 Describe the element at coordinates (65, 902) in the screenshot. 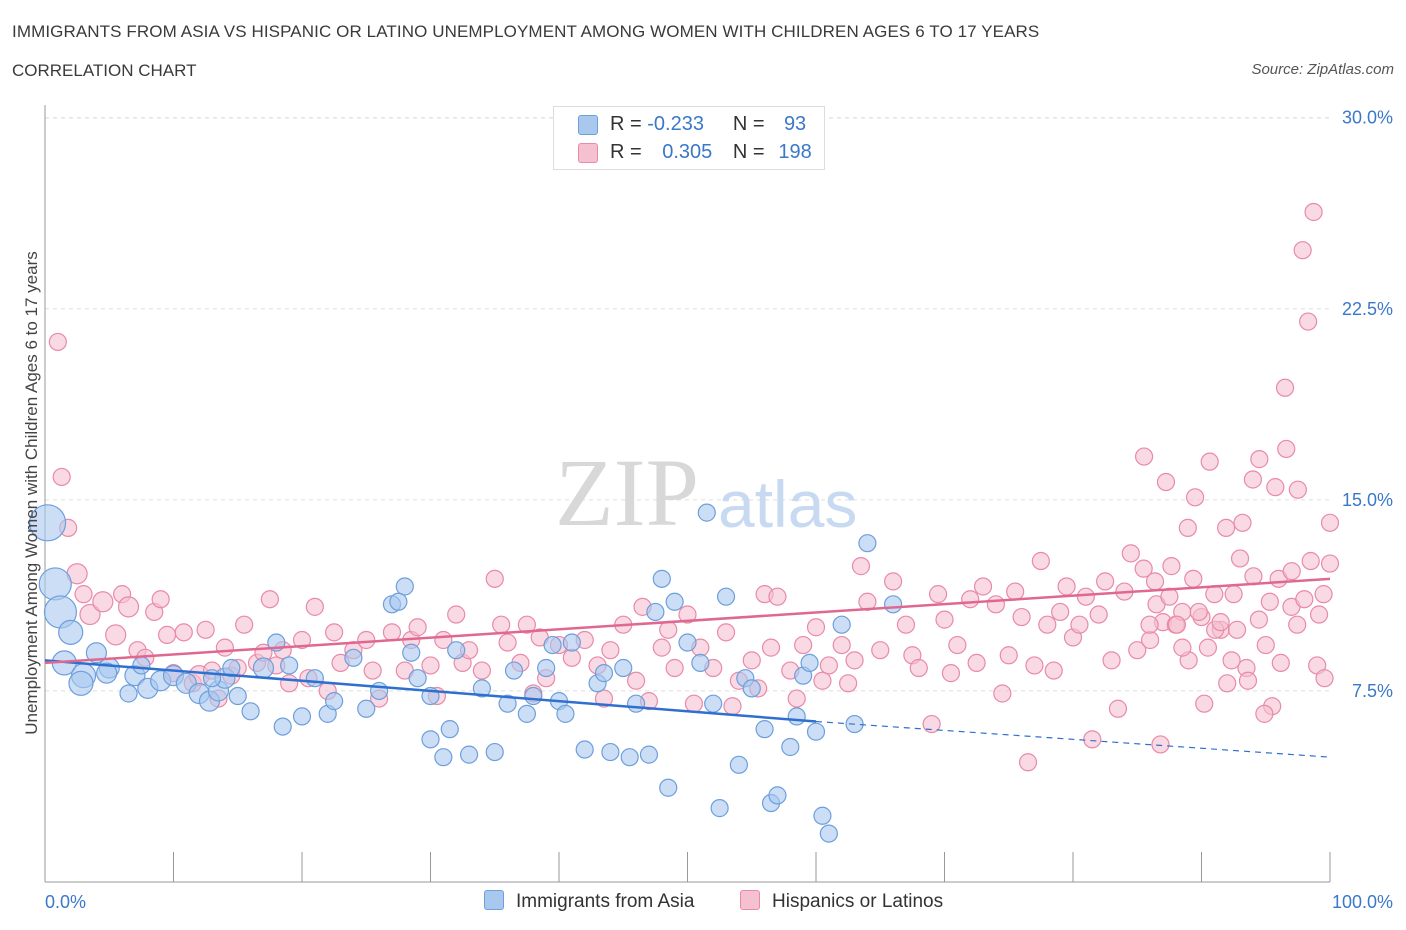

I see `x-tick-label-min: 0.0%` at that location.